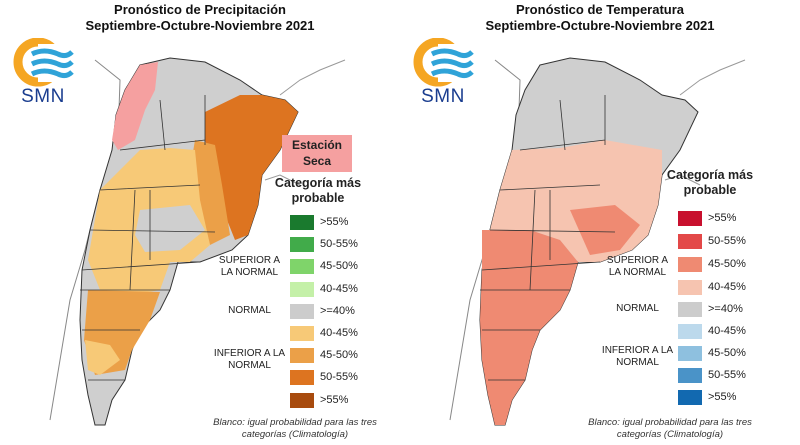  Describe the element at coordinates (251, 167) in the screenshot. I see `precip-below-50-55-region` at that location.